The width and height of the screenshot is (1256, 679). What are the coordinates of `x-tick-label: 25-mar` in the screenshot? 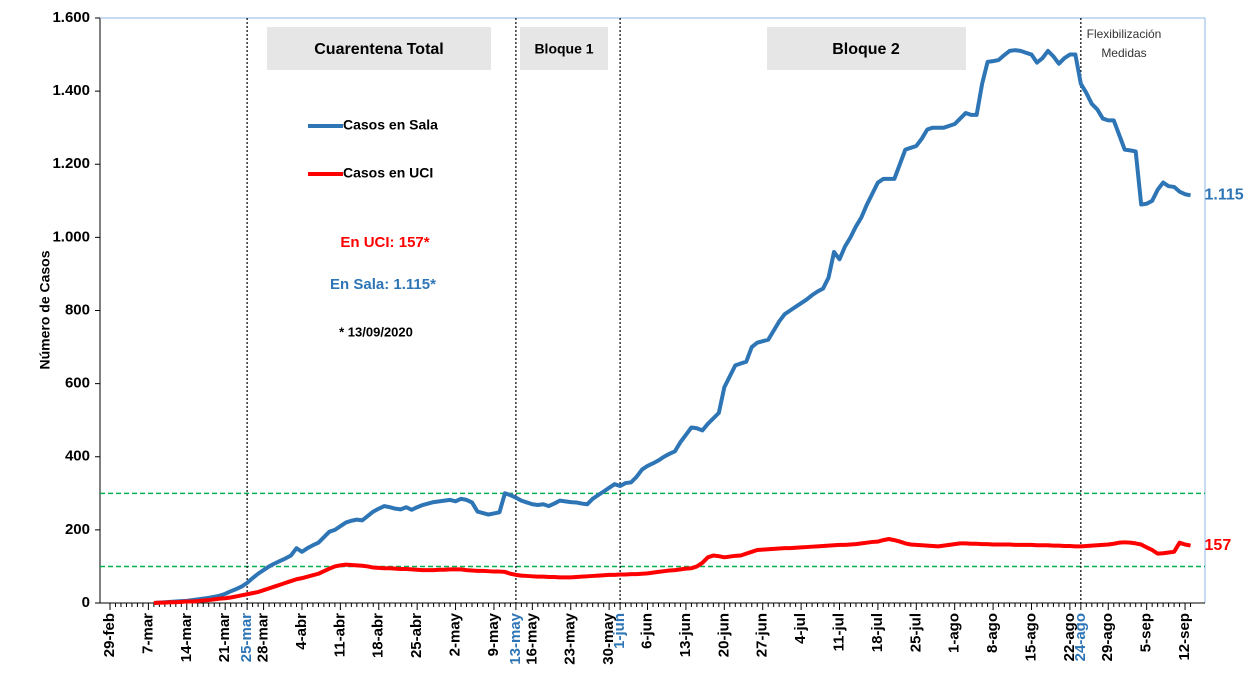 It's located at (246, 637).